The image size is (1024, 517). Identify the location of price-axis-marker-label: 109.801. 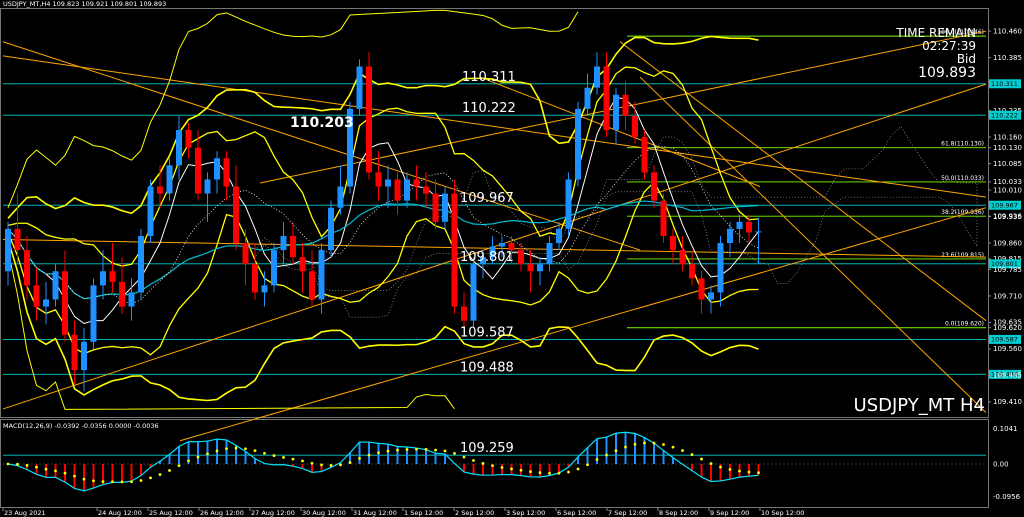
(1004, 264).